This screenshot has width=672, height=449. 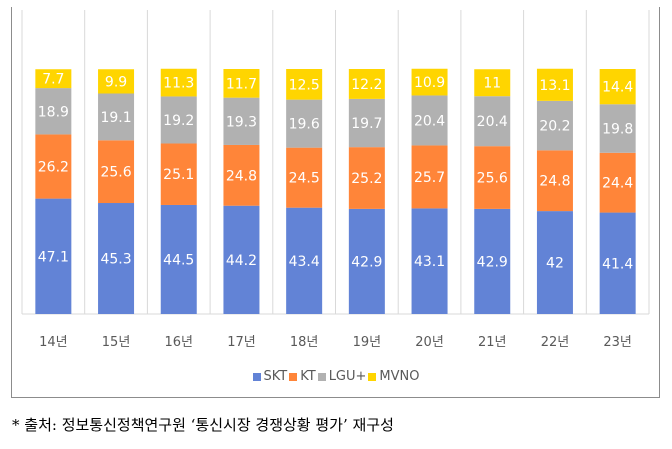 I want to click on data-label: 20.2, so click(x=554, y=127).